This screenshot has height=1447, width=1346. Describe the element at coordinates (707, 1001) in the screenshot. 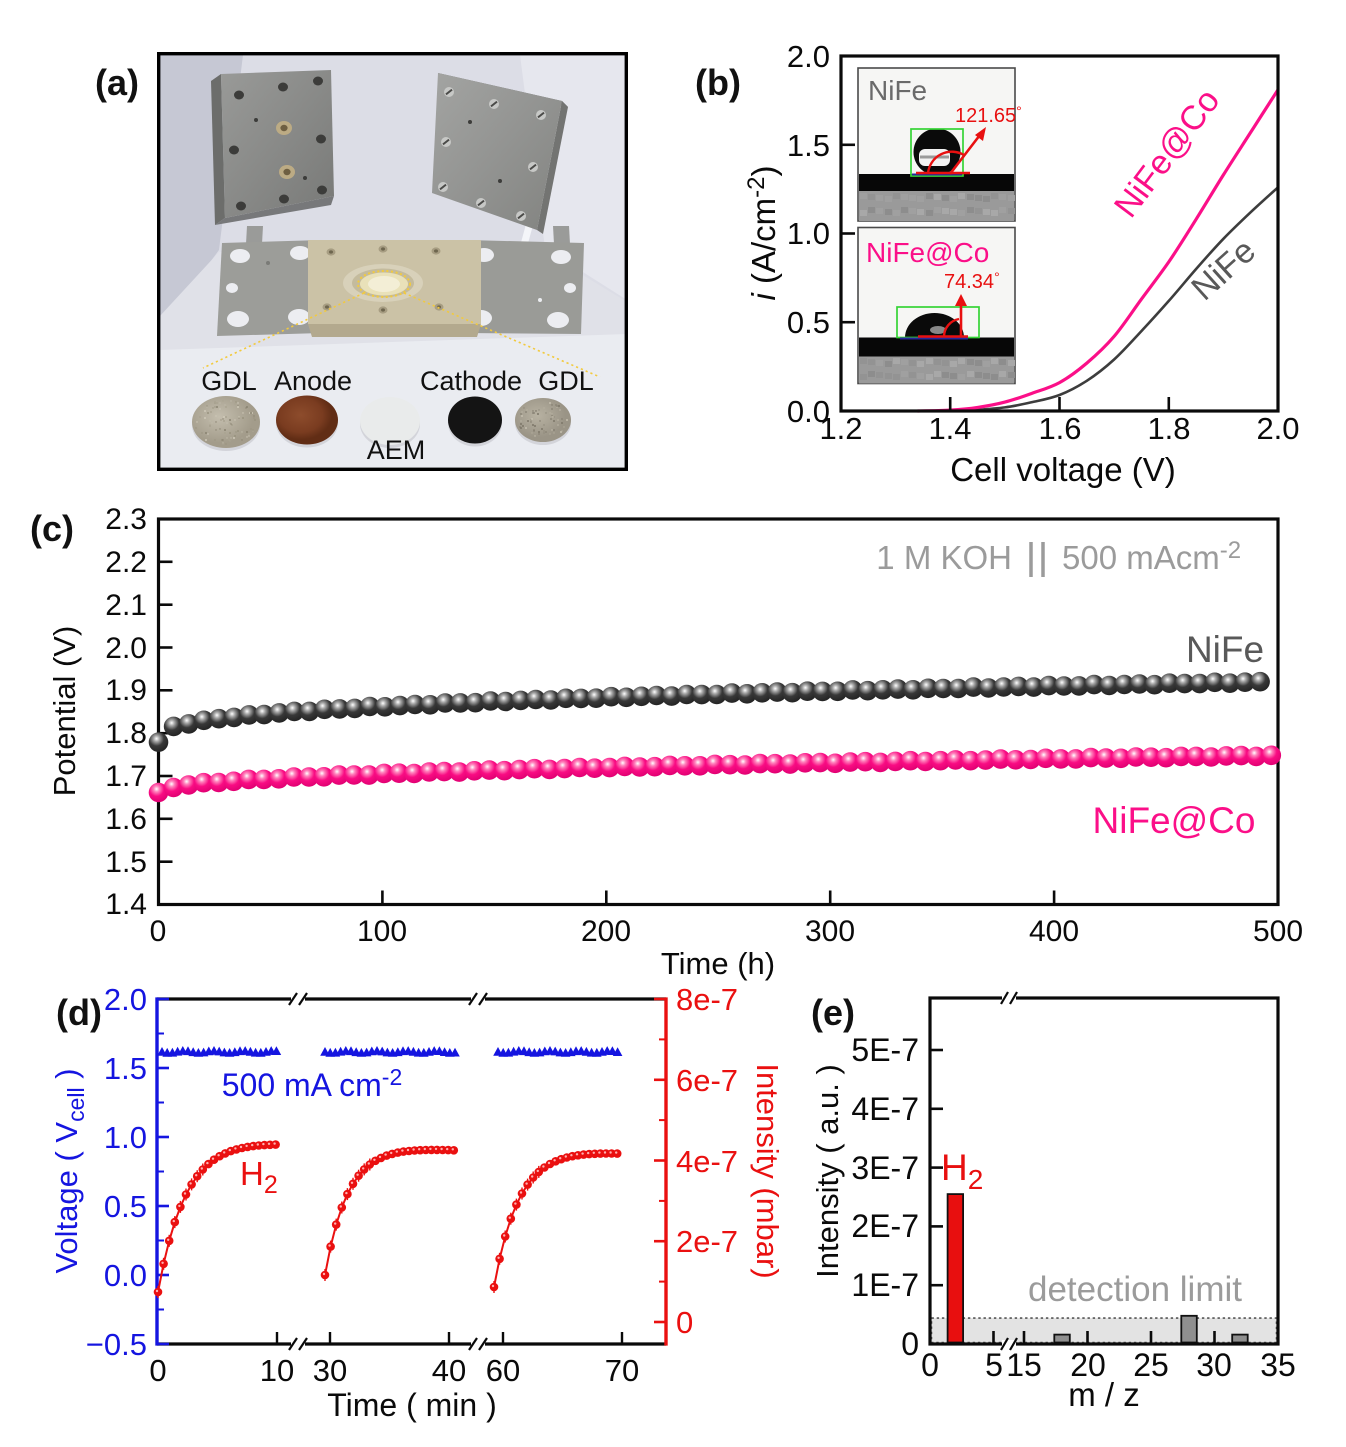

I see `svg-text: 8e-7` at that location.